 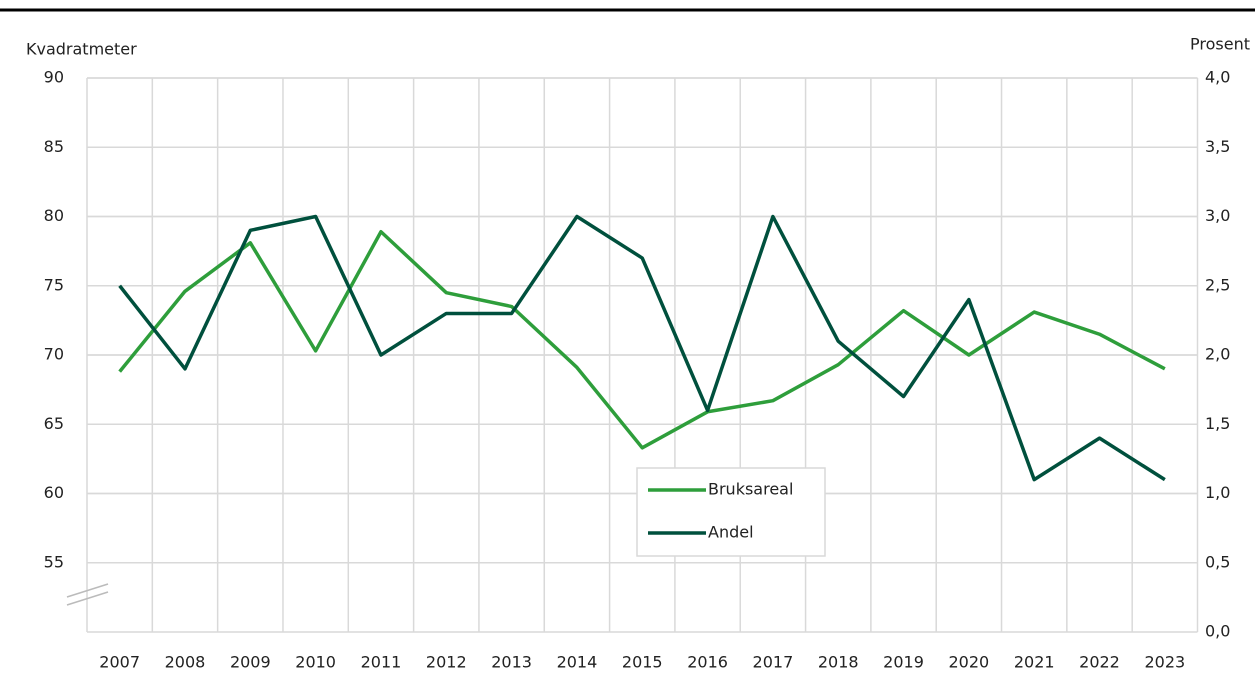 What do you see at coordinates (1217, 423) in the screenshot?
I see `y2-tick-label: 1,5` at bounding box center [1217, 423].